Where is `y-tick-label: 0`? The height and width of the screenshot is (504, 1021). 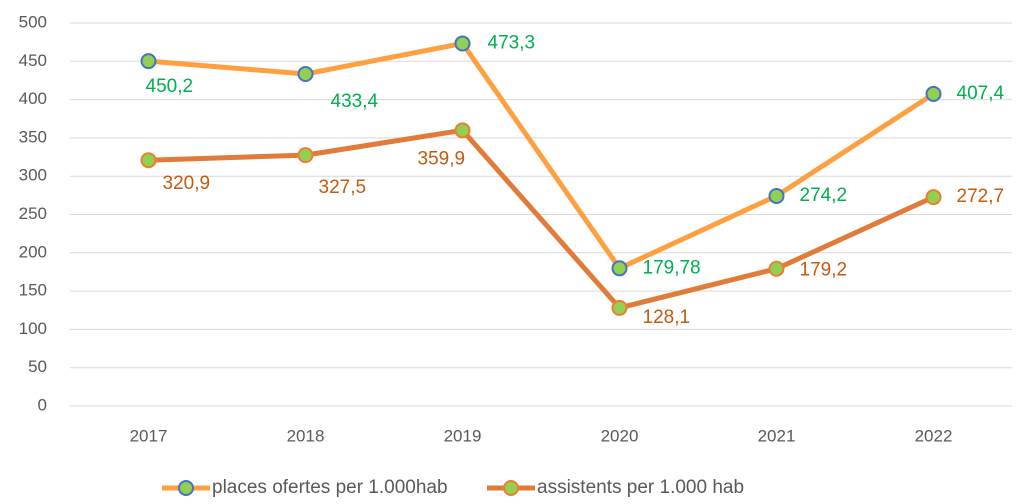 y-tick-label: 0 is located at coordinates (42, 404).